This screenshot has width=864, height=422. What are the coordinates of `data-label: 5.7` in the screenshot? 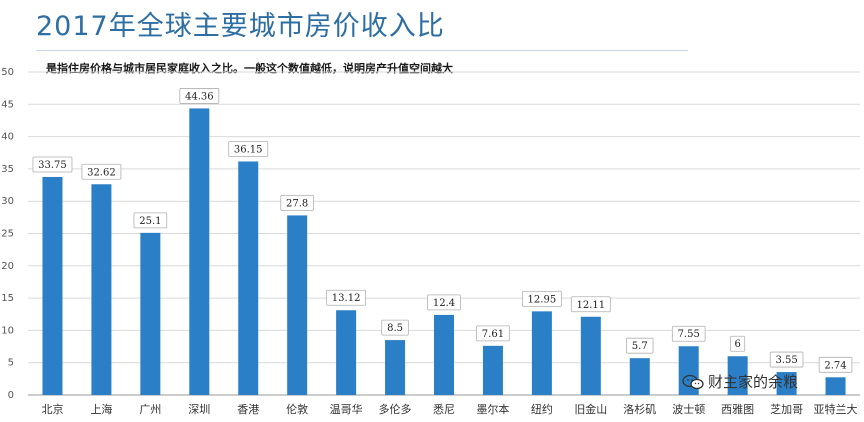 It's located at (640, 346).